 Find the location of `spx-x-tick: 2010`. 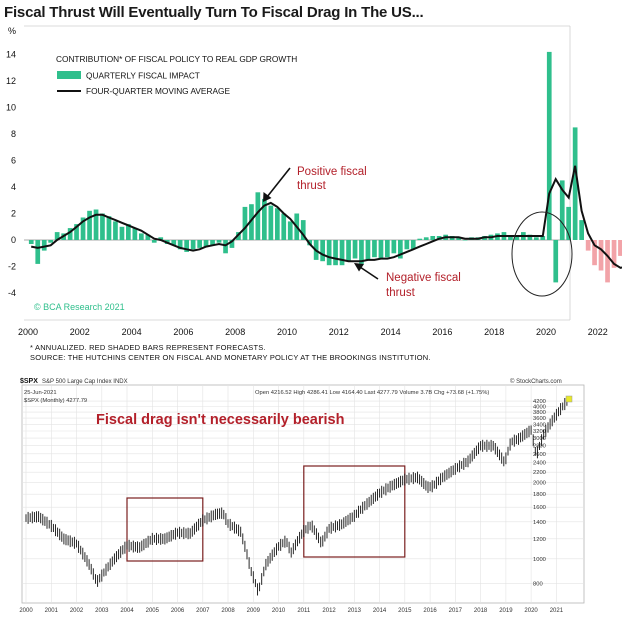

spx-x-tick: 2010 is located at coordinates (279, 611).